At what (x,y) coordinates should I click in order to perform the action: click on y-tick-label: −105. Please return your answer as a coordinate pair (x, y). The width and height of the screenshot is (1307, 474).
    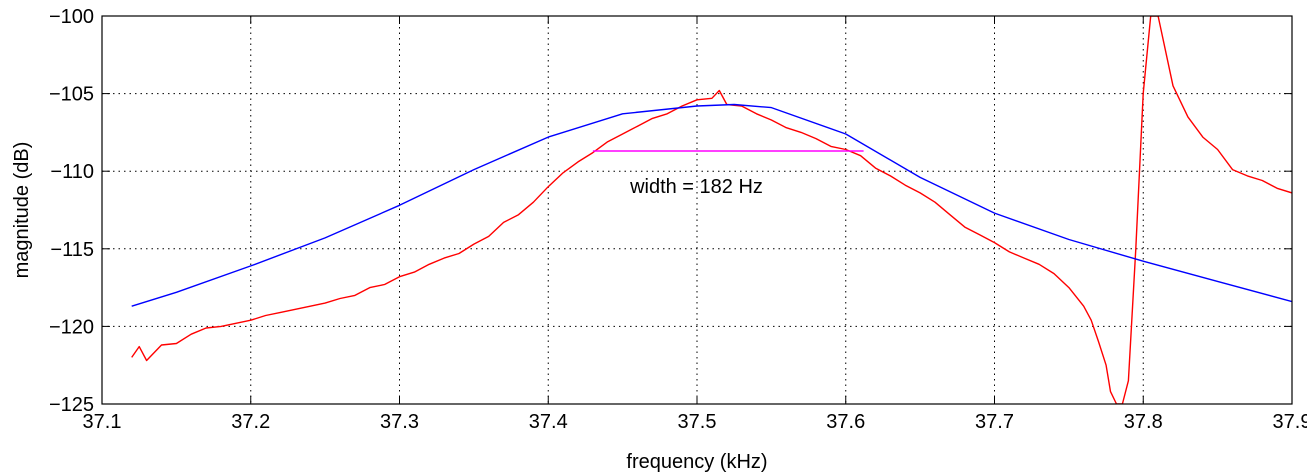
    Looking at the image, I should click on (71, 95).